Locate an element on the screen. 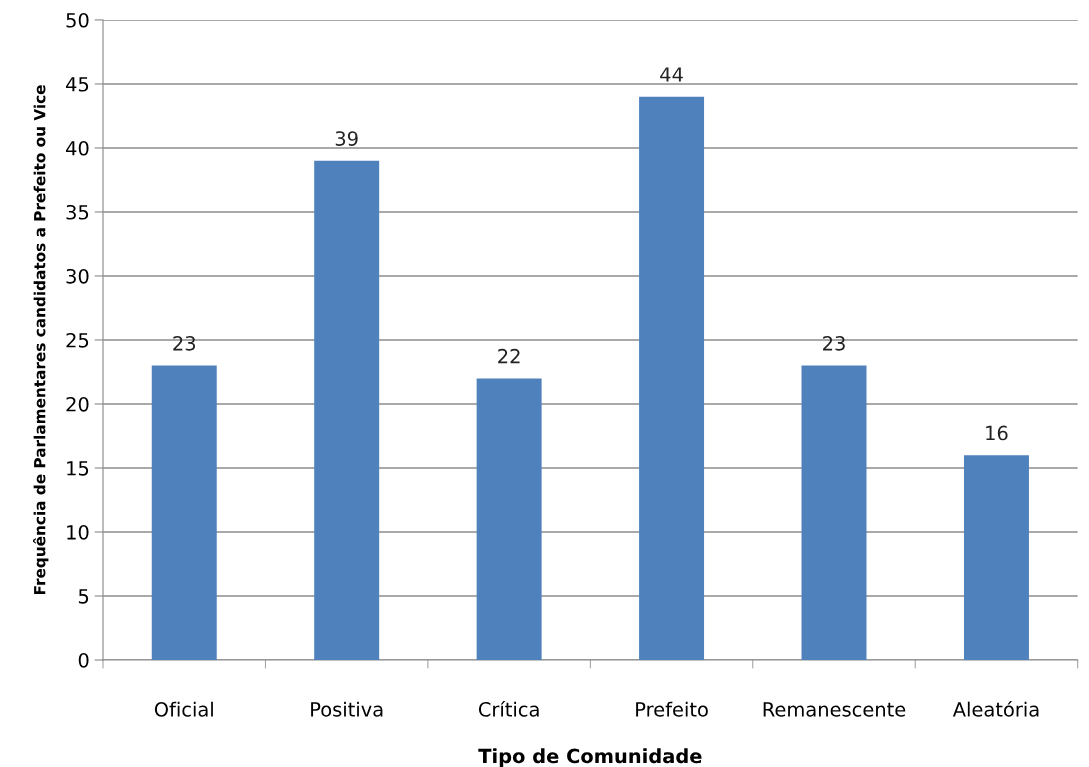  y-tick-label: 10 is located at coordinates (78, 532).